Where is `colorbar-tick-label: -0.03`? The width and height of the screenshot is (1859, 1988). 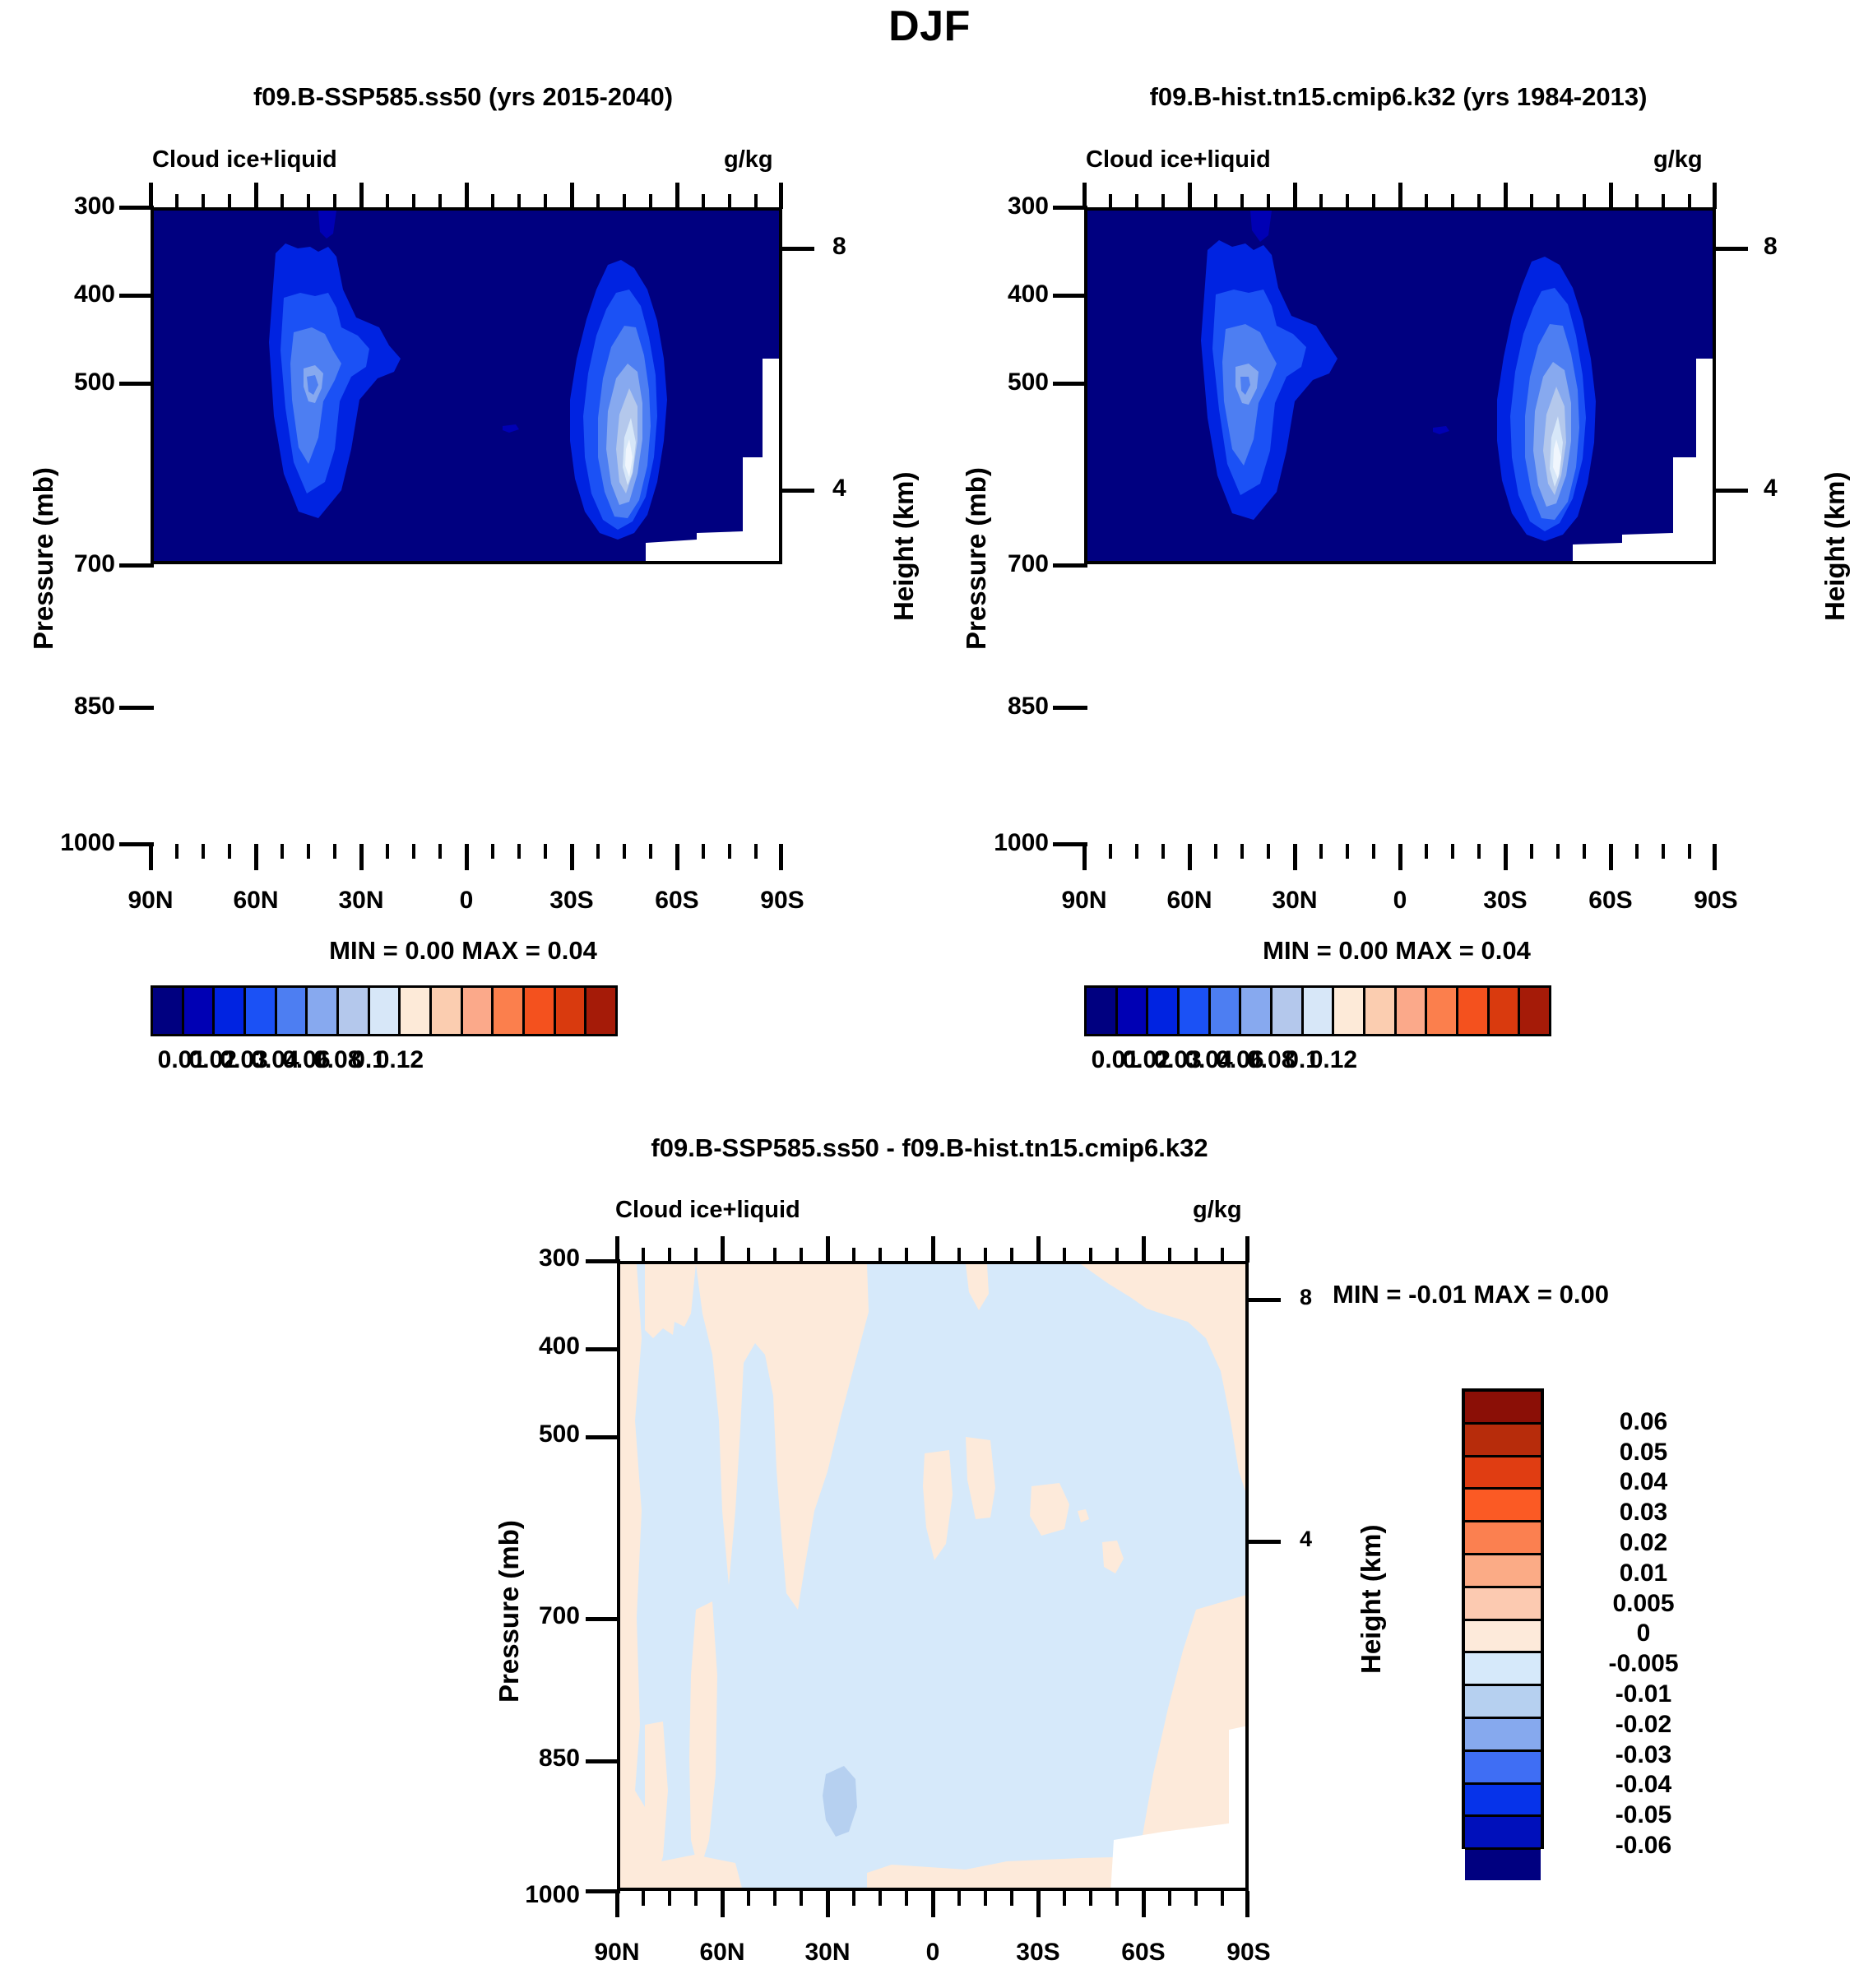
colorbar-tick-label: -0.03 is located at coordinates (1643, 1754).